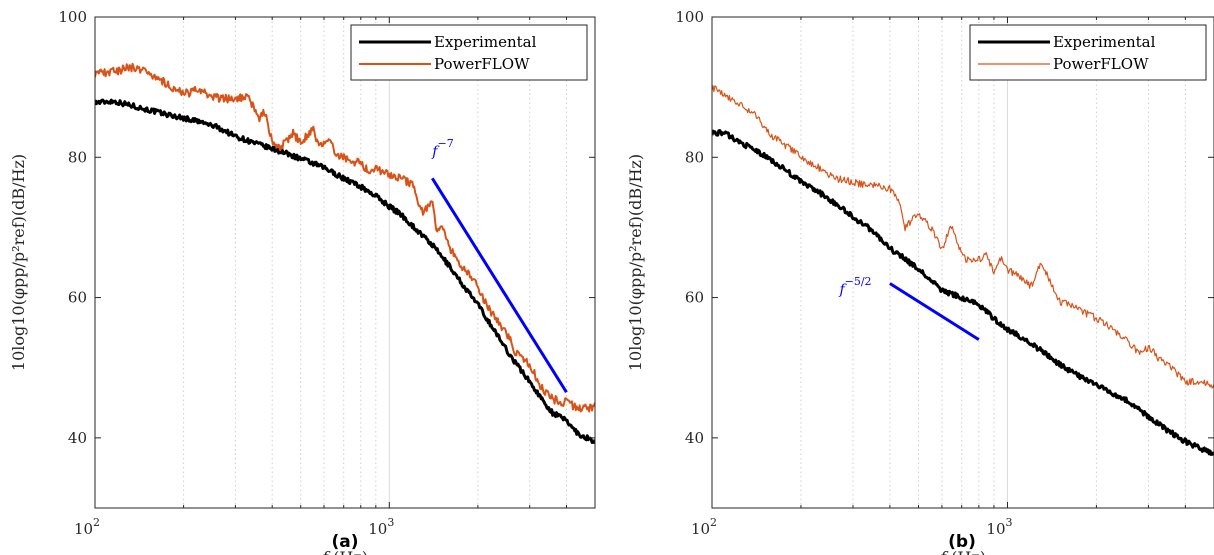 Image resolution: width=1214 pixels, height=555 pixels. Describe the element at coordinates (962, 542) in the screenshot. I see `panel-caption: (b)` at that location.